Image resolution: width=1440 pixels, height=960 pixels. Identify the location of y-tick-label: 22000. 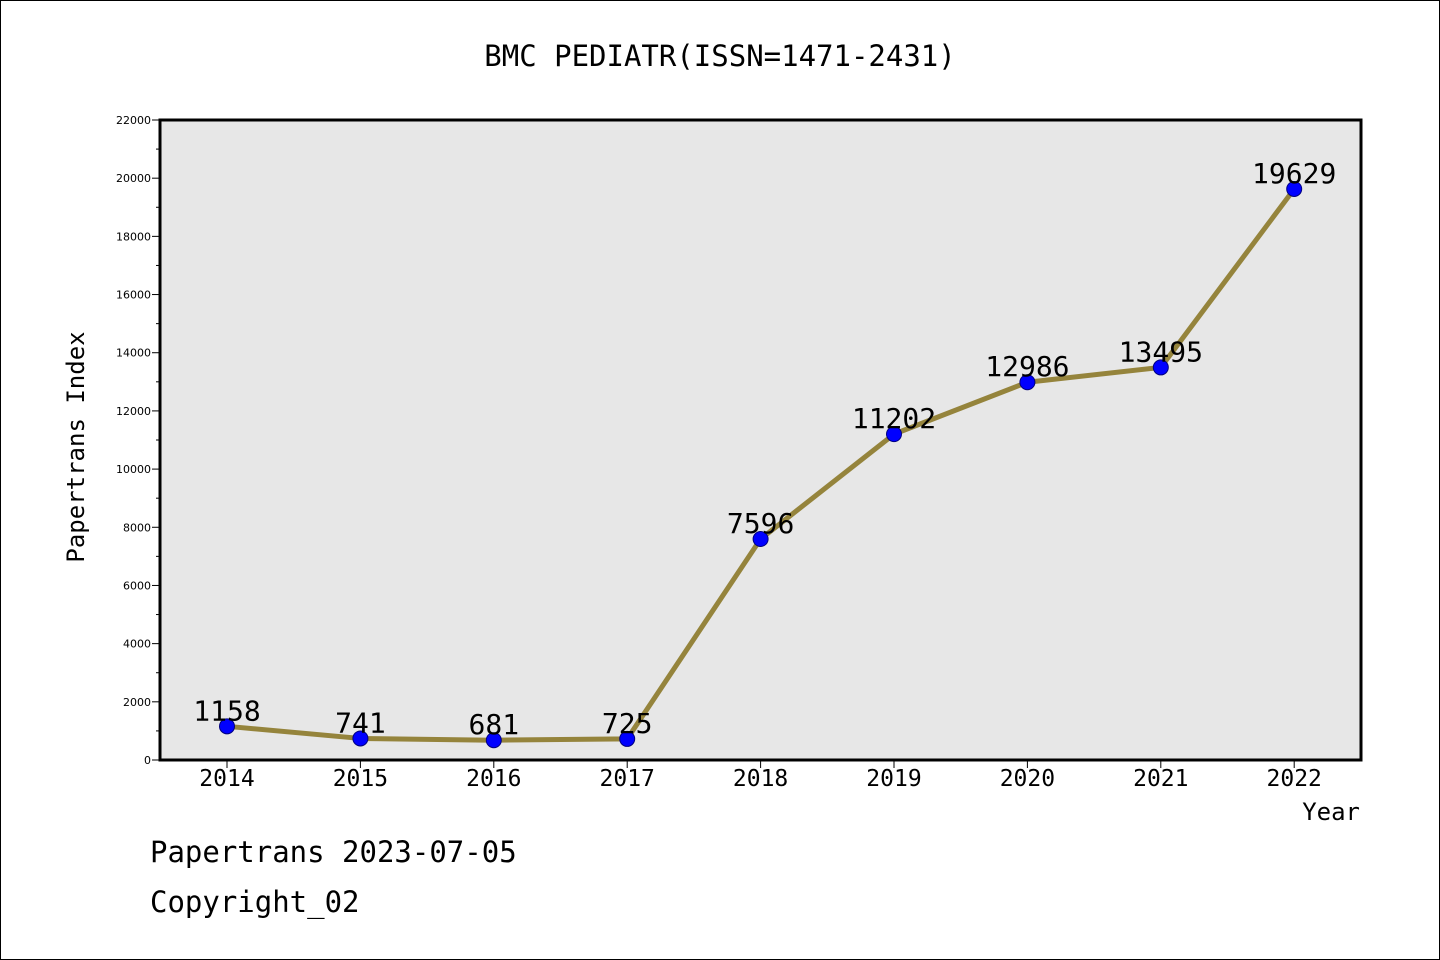
(133, 120).